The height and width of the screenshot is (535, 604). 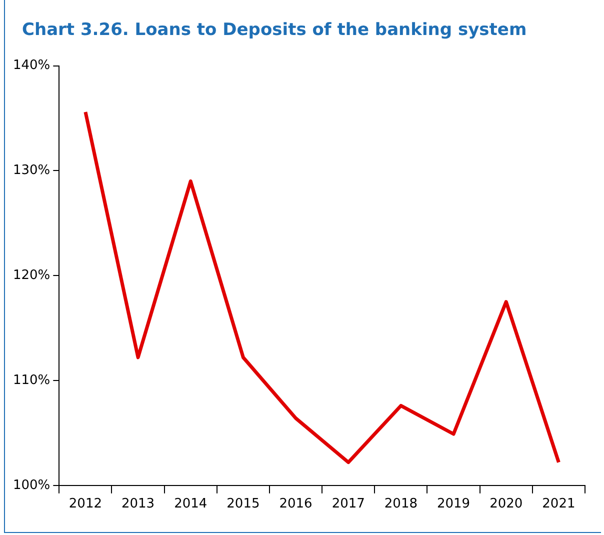 I want to click on x-tick-label: 2021, so click(x=559, y=504).